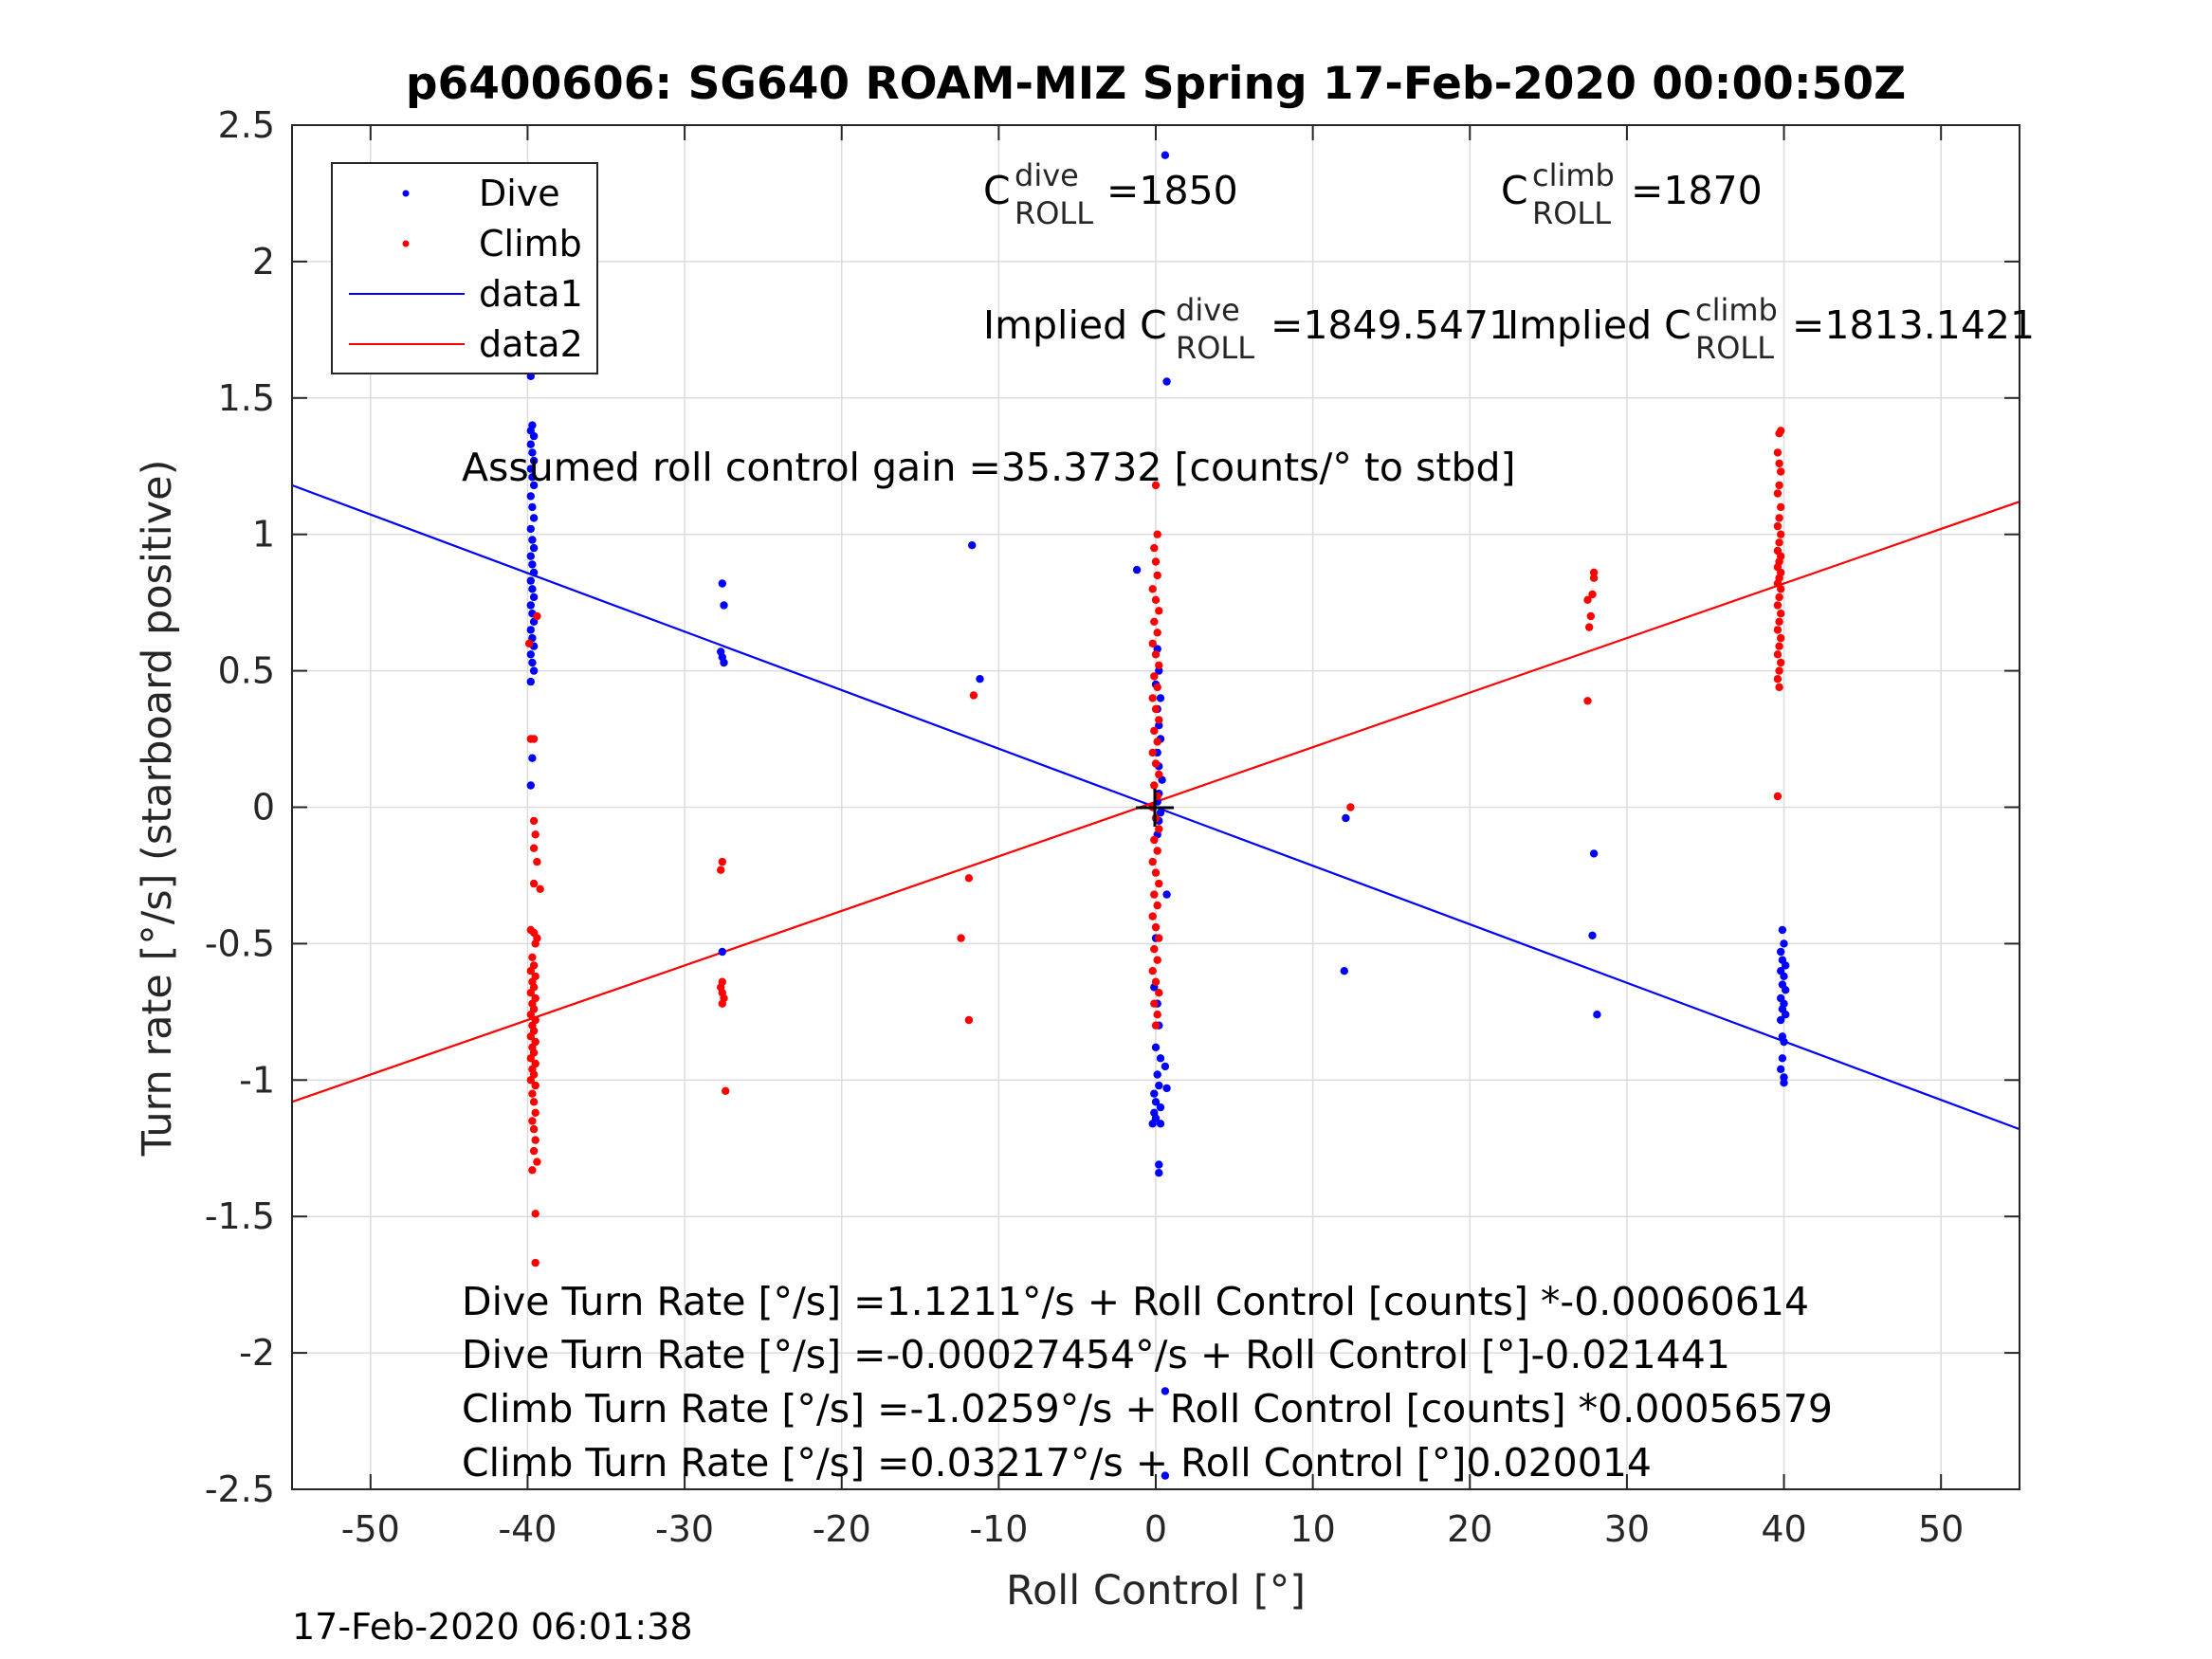 The width and height of the screenshot is (2212, 1659). What do you see at coordinates (1172, 190) in the screenshot?
I see `c-roll-dive-value: =1850` at bounding box center [1172, 190].